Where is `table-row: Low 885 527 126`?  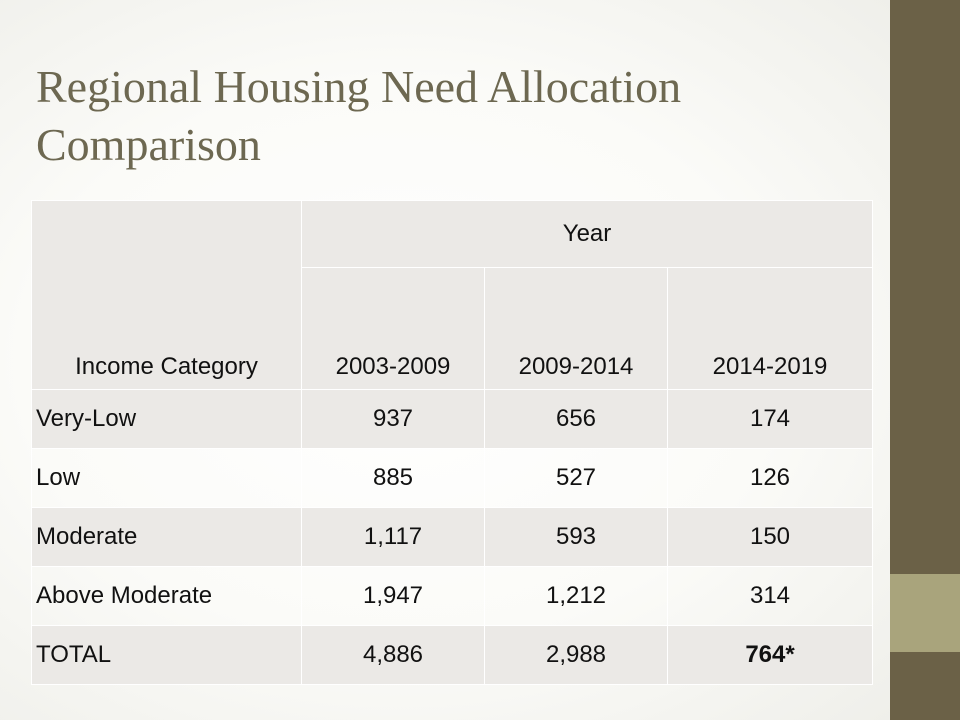
table-row: Low 885 527 126 is located at coordinates (452, 478).